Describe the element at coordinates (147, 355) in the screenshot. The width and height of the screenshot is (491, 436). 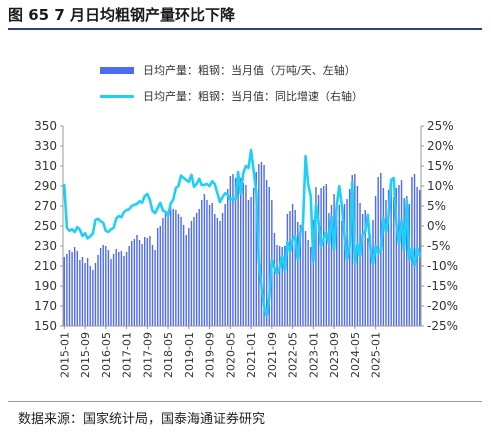
I see `x-tick-label: 2017-09` at that location.